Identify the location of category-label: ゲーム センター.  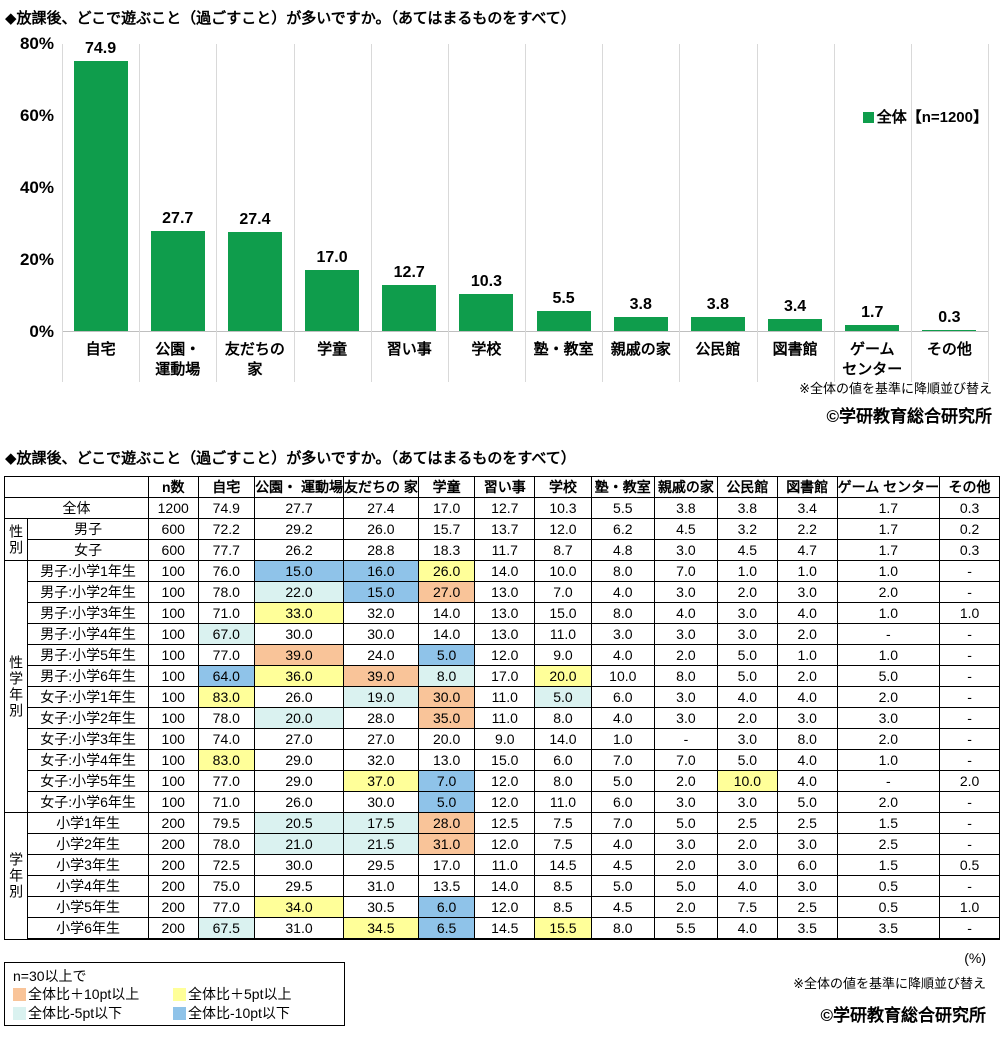
(872, 359).